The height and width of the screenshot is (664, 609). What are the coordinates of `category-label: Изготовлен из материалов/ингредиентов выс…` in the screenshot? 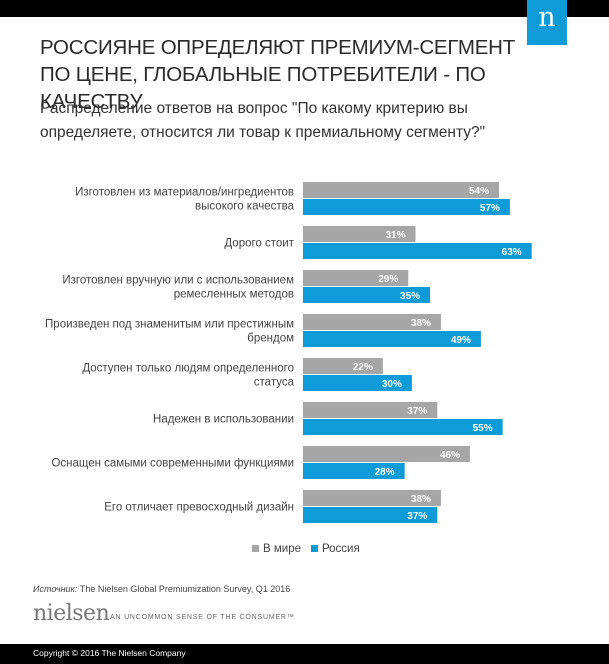 It's located at (185, 200).